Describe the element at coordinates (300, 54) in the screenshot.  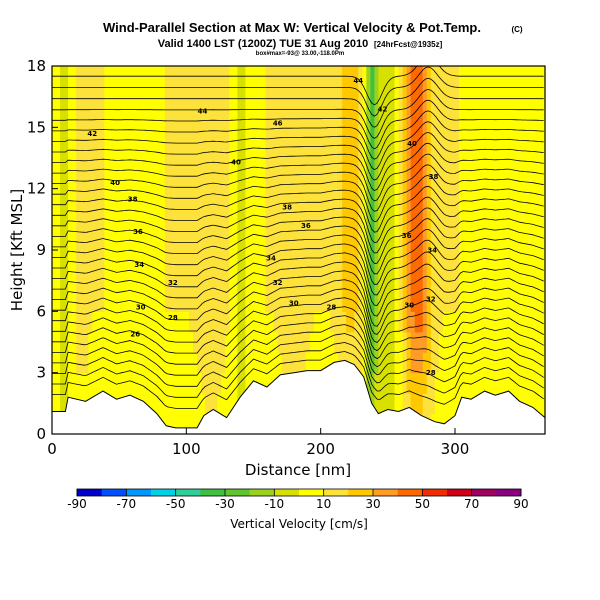
I see `subtitle-line: box#max=-93@ 33.00,-118.0Pm` at that location.